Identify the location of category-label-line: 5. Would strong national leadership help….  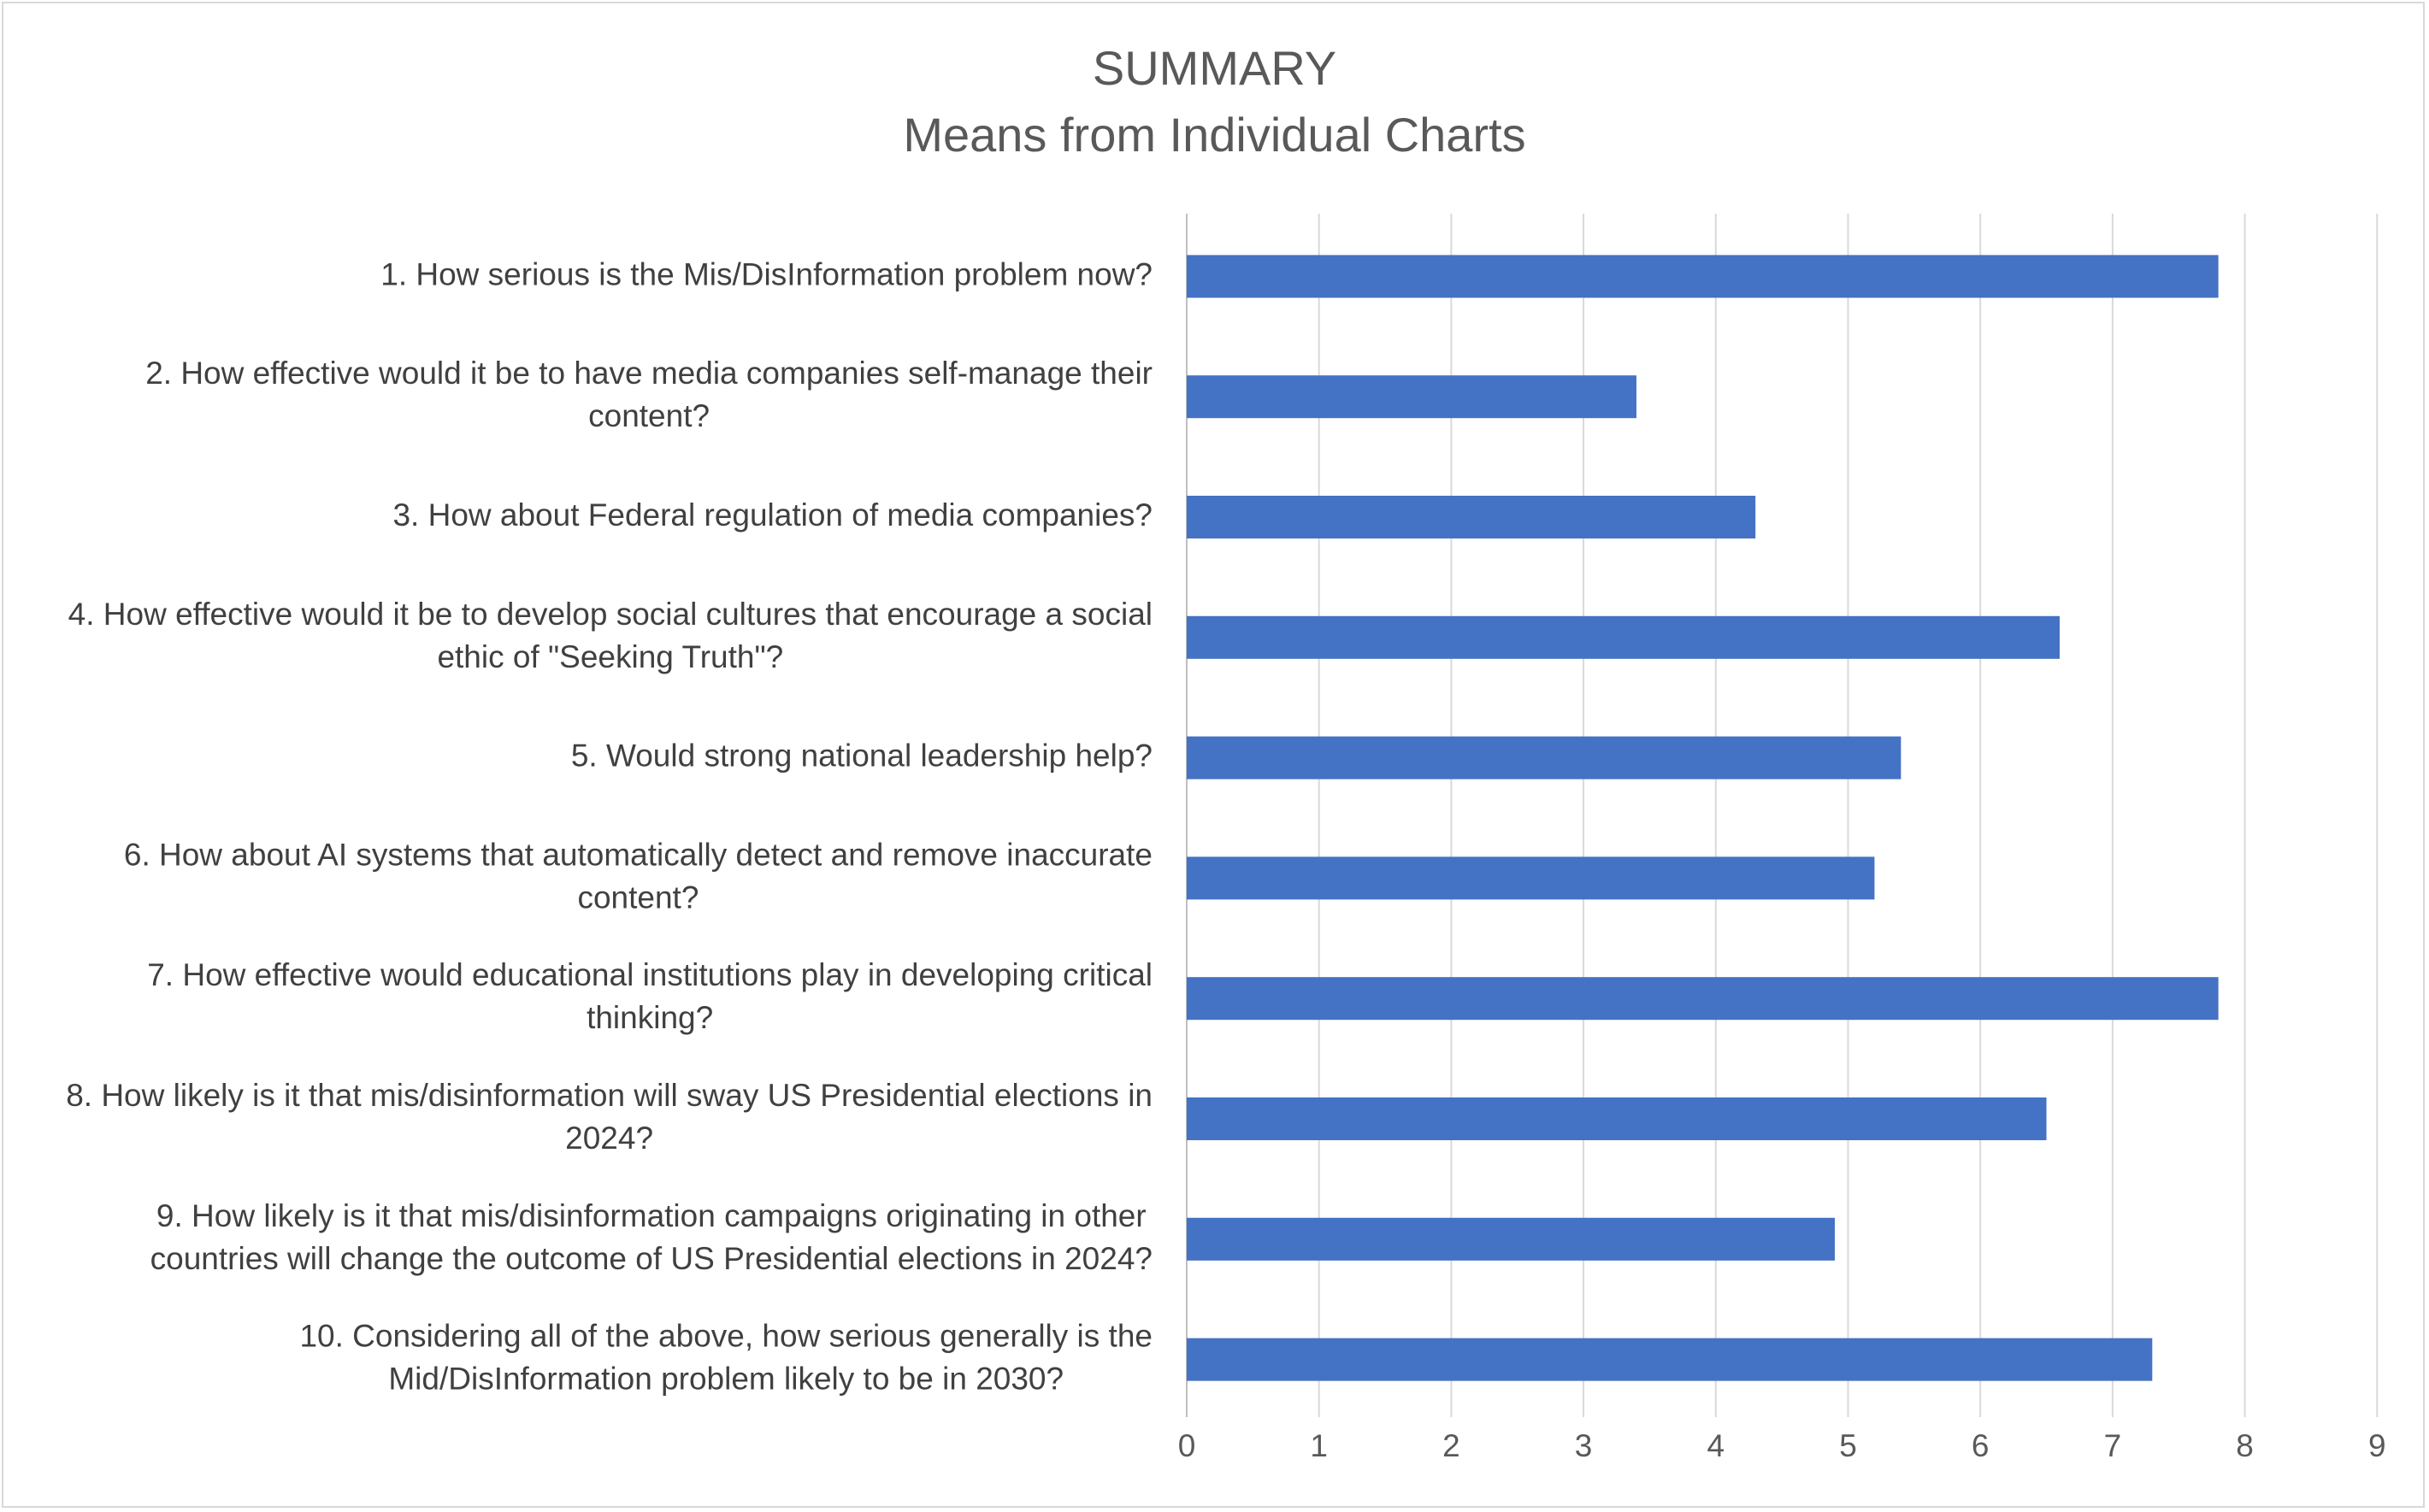
(862, 756).